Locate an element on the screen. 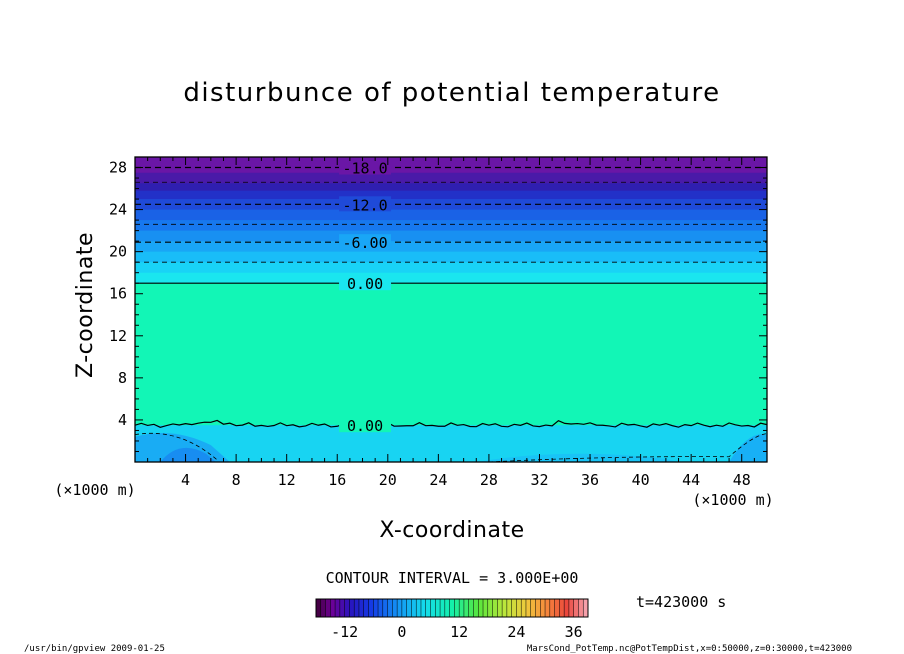 Image resolution: width=904 pixels, height=654 pixels. colorbar-frame is located at coordinates (452, 608).